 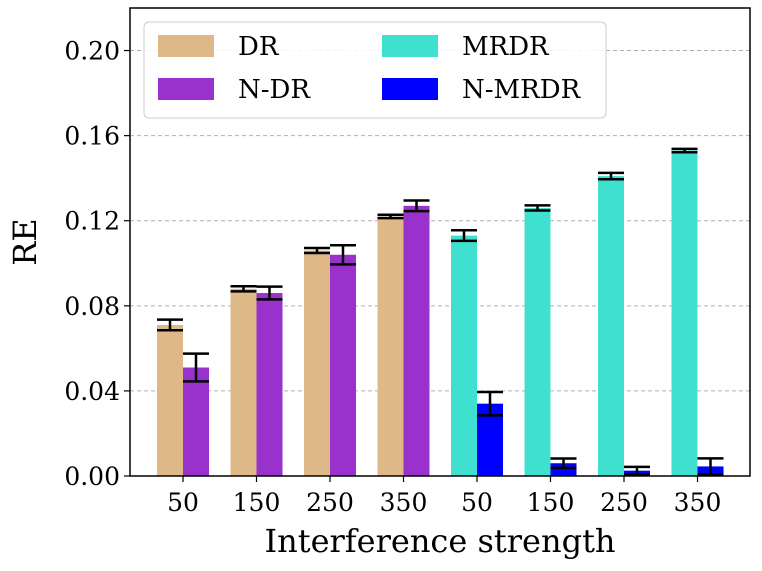 I want to click on legend-label-mrdr: MRDR, so click(x=506, y=47).